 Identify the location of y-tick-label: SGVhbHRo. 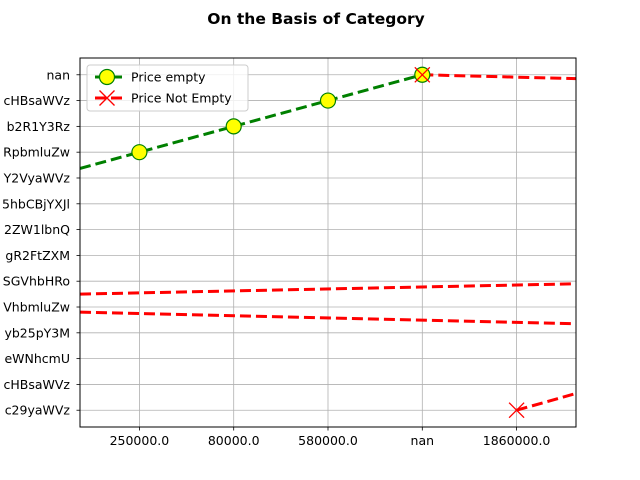
(36, 281).